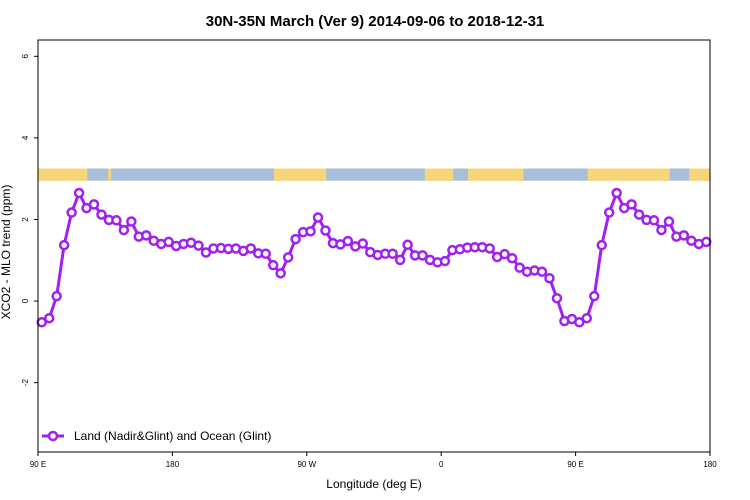 Image resolution: width=750 pixels, height=500 pixels. I want to click on y-tick-label: 4, so click(25, 137).